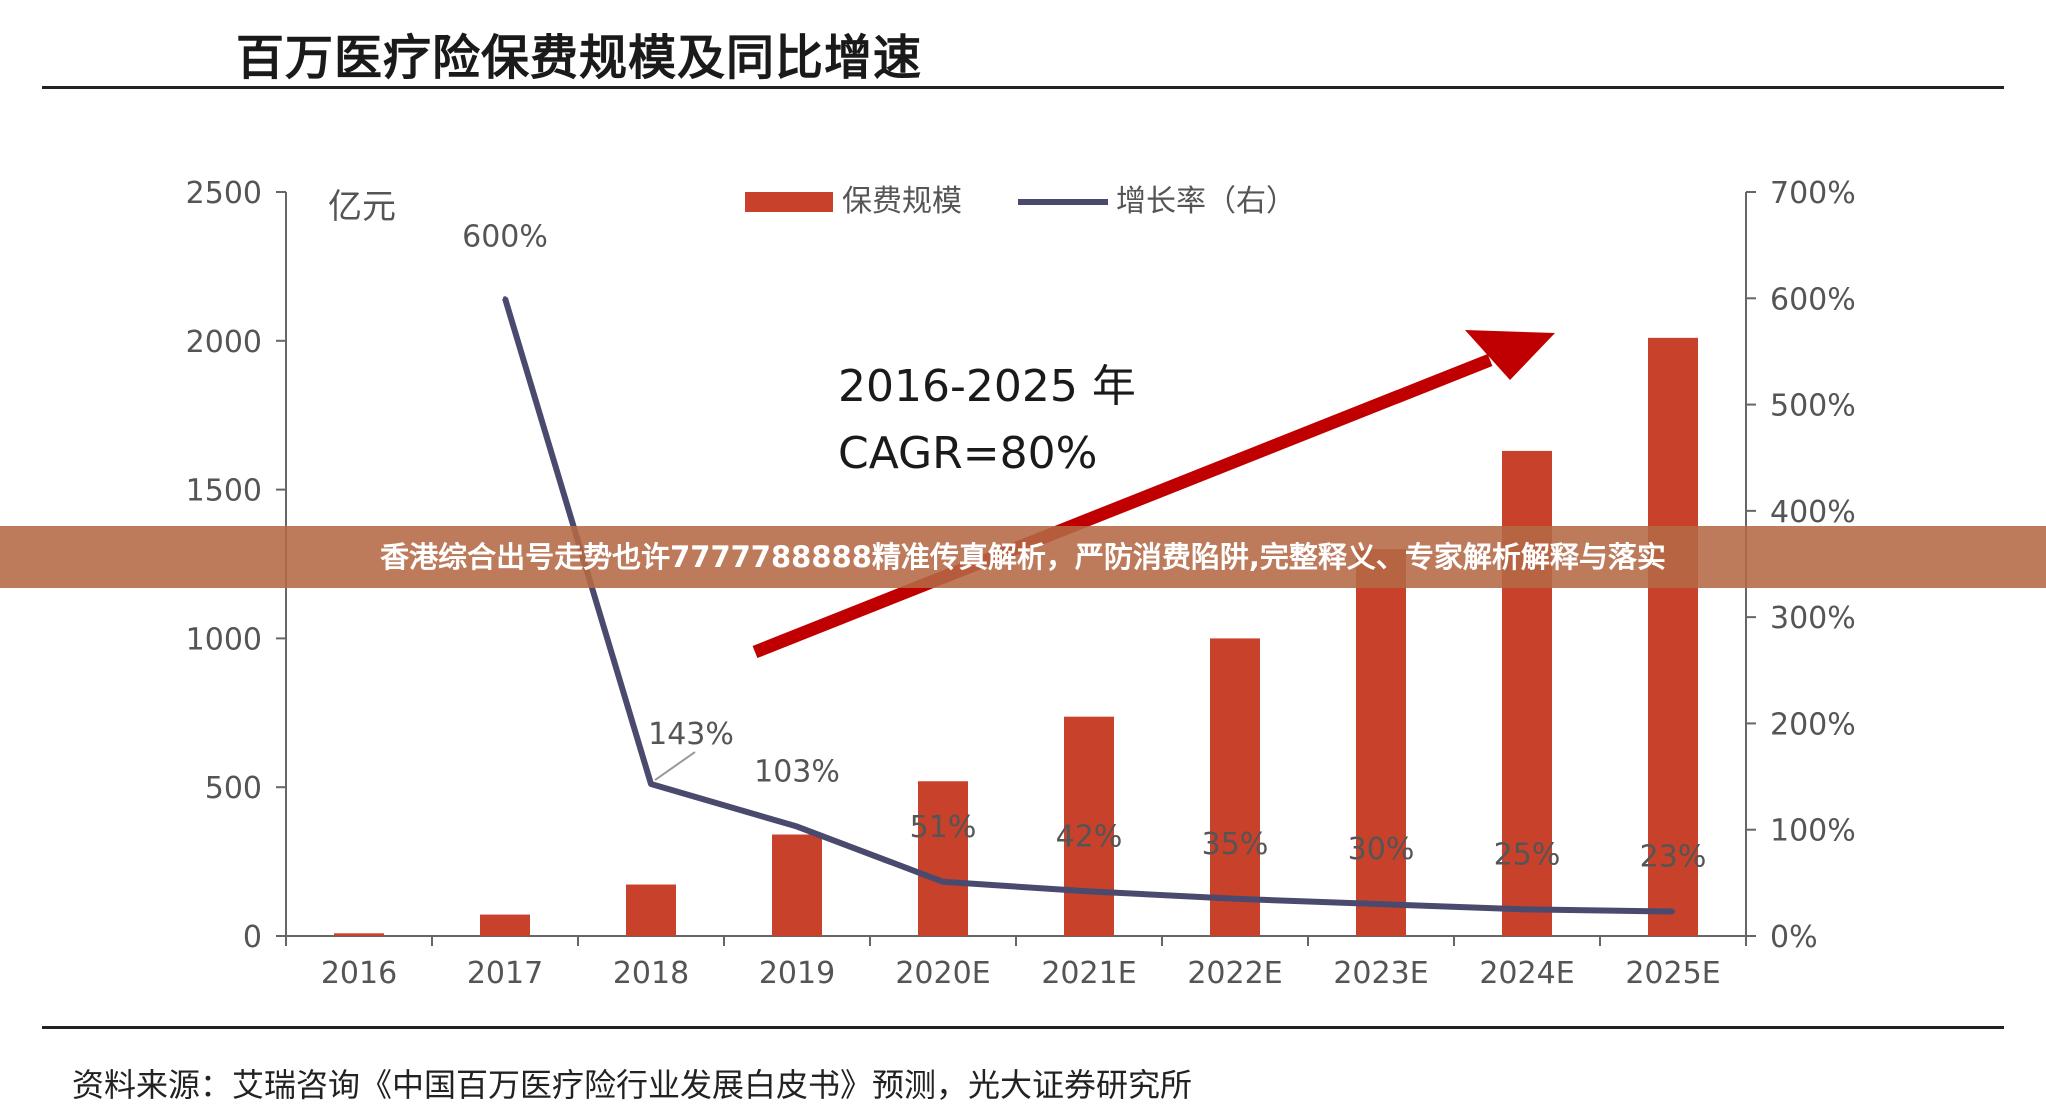 The height and width of the screenshot is (1117, 2046). I want to click on source-note: 资料来源：艾瑞咨询《中国百万医疗险行业发展白皮书》预测，光大证券研究所, so click(632, 1085).